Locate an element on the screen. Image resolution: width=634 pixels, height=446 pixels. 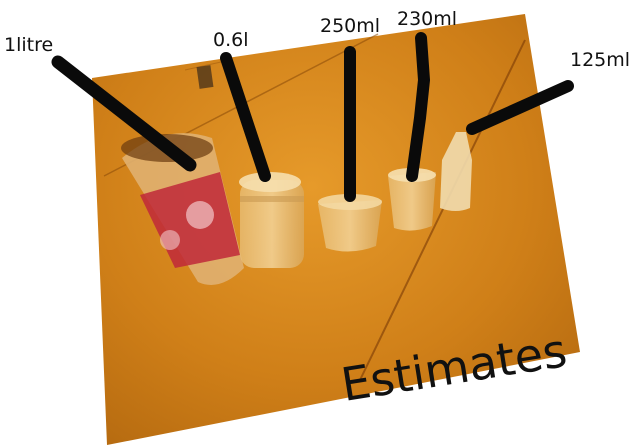
label-250ml: 250ml is located at coordinates (350, 26).